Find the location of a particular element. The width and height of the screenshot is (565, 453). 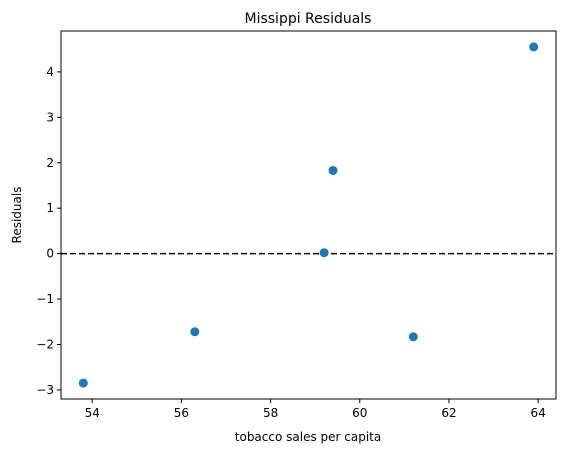

x-axis: 54 56 58 60 62 64 is located at coordinates (315, 409).